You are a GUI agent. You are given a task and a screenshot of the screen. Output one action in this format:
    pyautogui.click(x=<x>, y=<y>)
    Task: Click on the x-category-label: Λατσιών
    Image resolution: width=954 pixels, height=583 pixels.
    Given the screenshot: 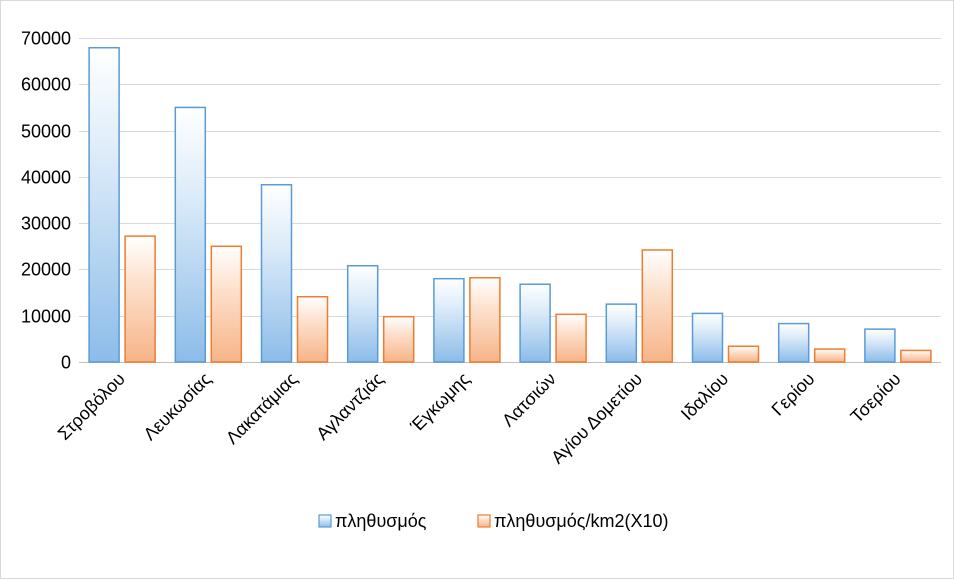 What is the action you would take?
    pyautogui.click(x=529, y=400)
    